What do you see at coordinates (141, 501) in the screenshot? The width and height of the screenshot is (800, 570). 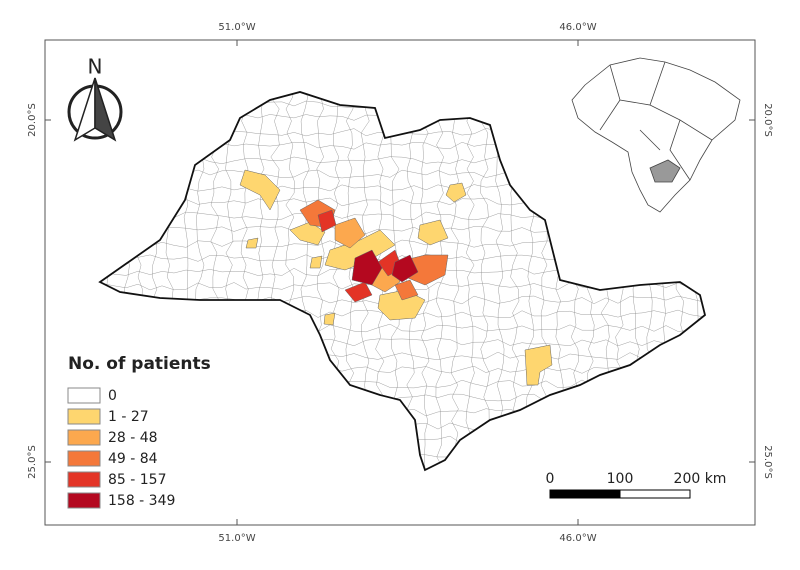 I see `legend-label: 158 - 349` at bounding box center [141, 501].